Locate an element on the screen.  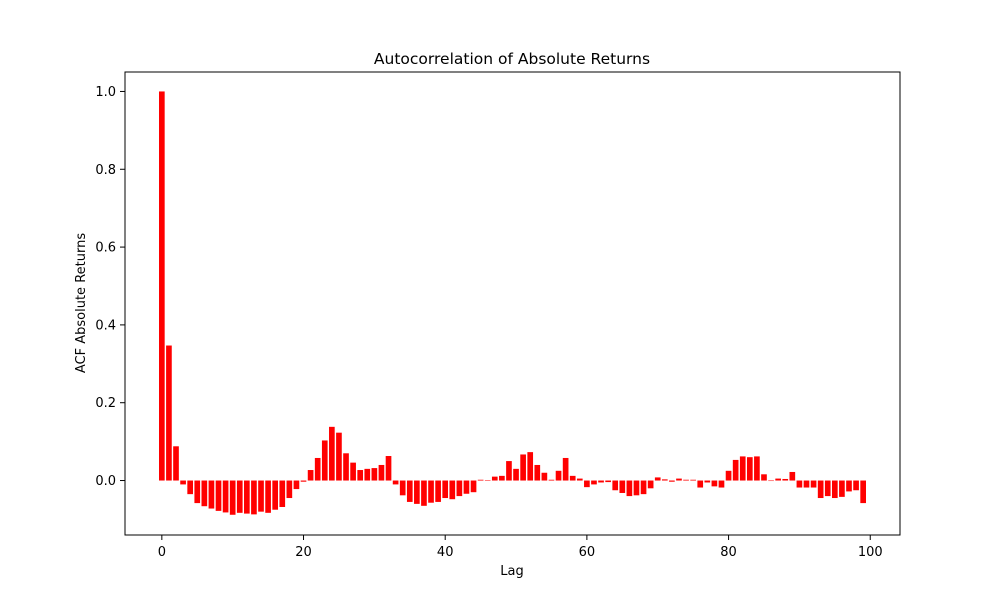
y-tick-label: 0.6 is located at coordinates (105, 248).